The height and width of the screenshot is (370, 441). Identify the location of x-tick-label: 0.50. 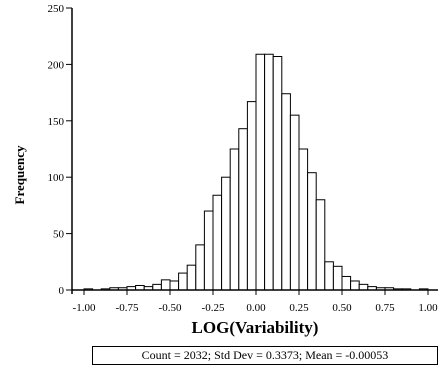
(342, 308).